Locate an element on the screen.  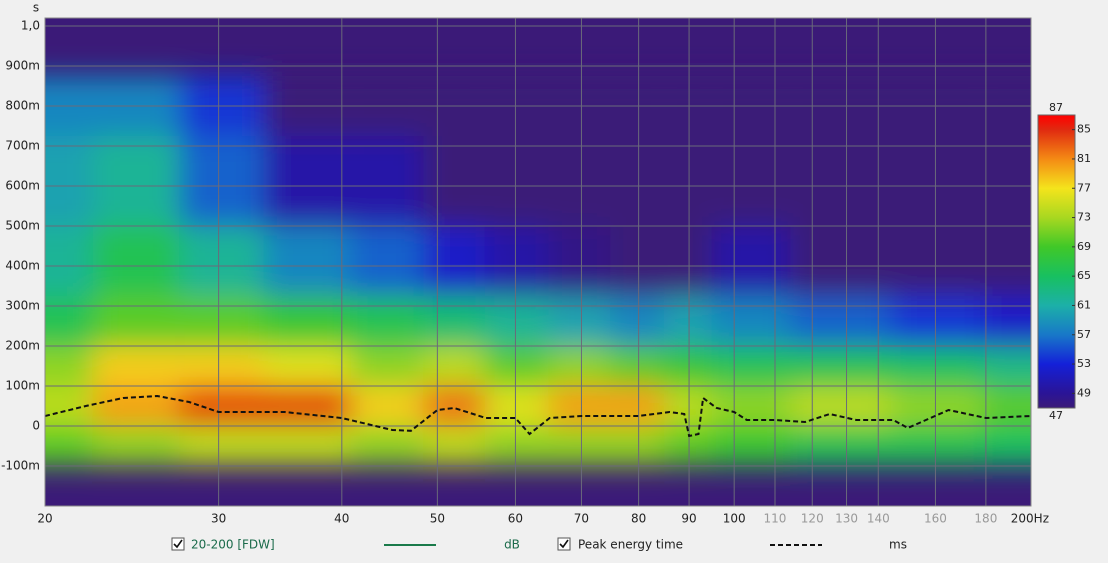
x-tick-label: 70 is located at coordinates (581, 519).